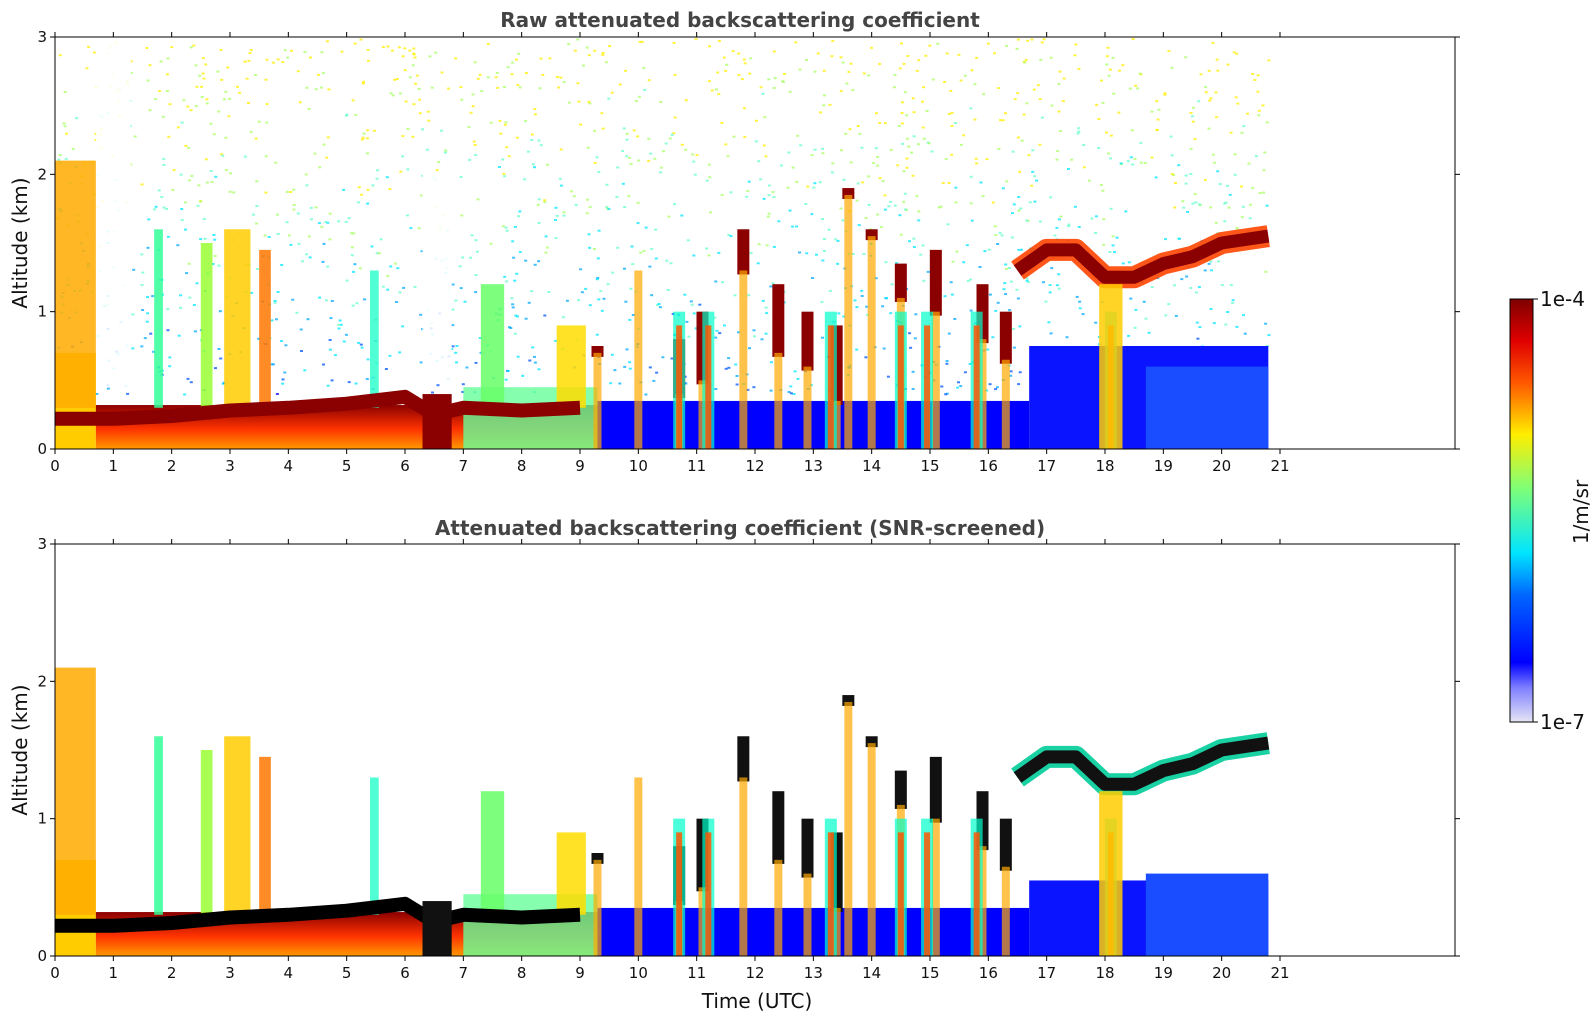 The height and width of the screenshot is (1020, 1595). Describe the element at coordinates (1104, 466) in the screenshot. I see `x-tick-label: 18` at that location.